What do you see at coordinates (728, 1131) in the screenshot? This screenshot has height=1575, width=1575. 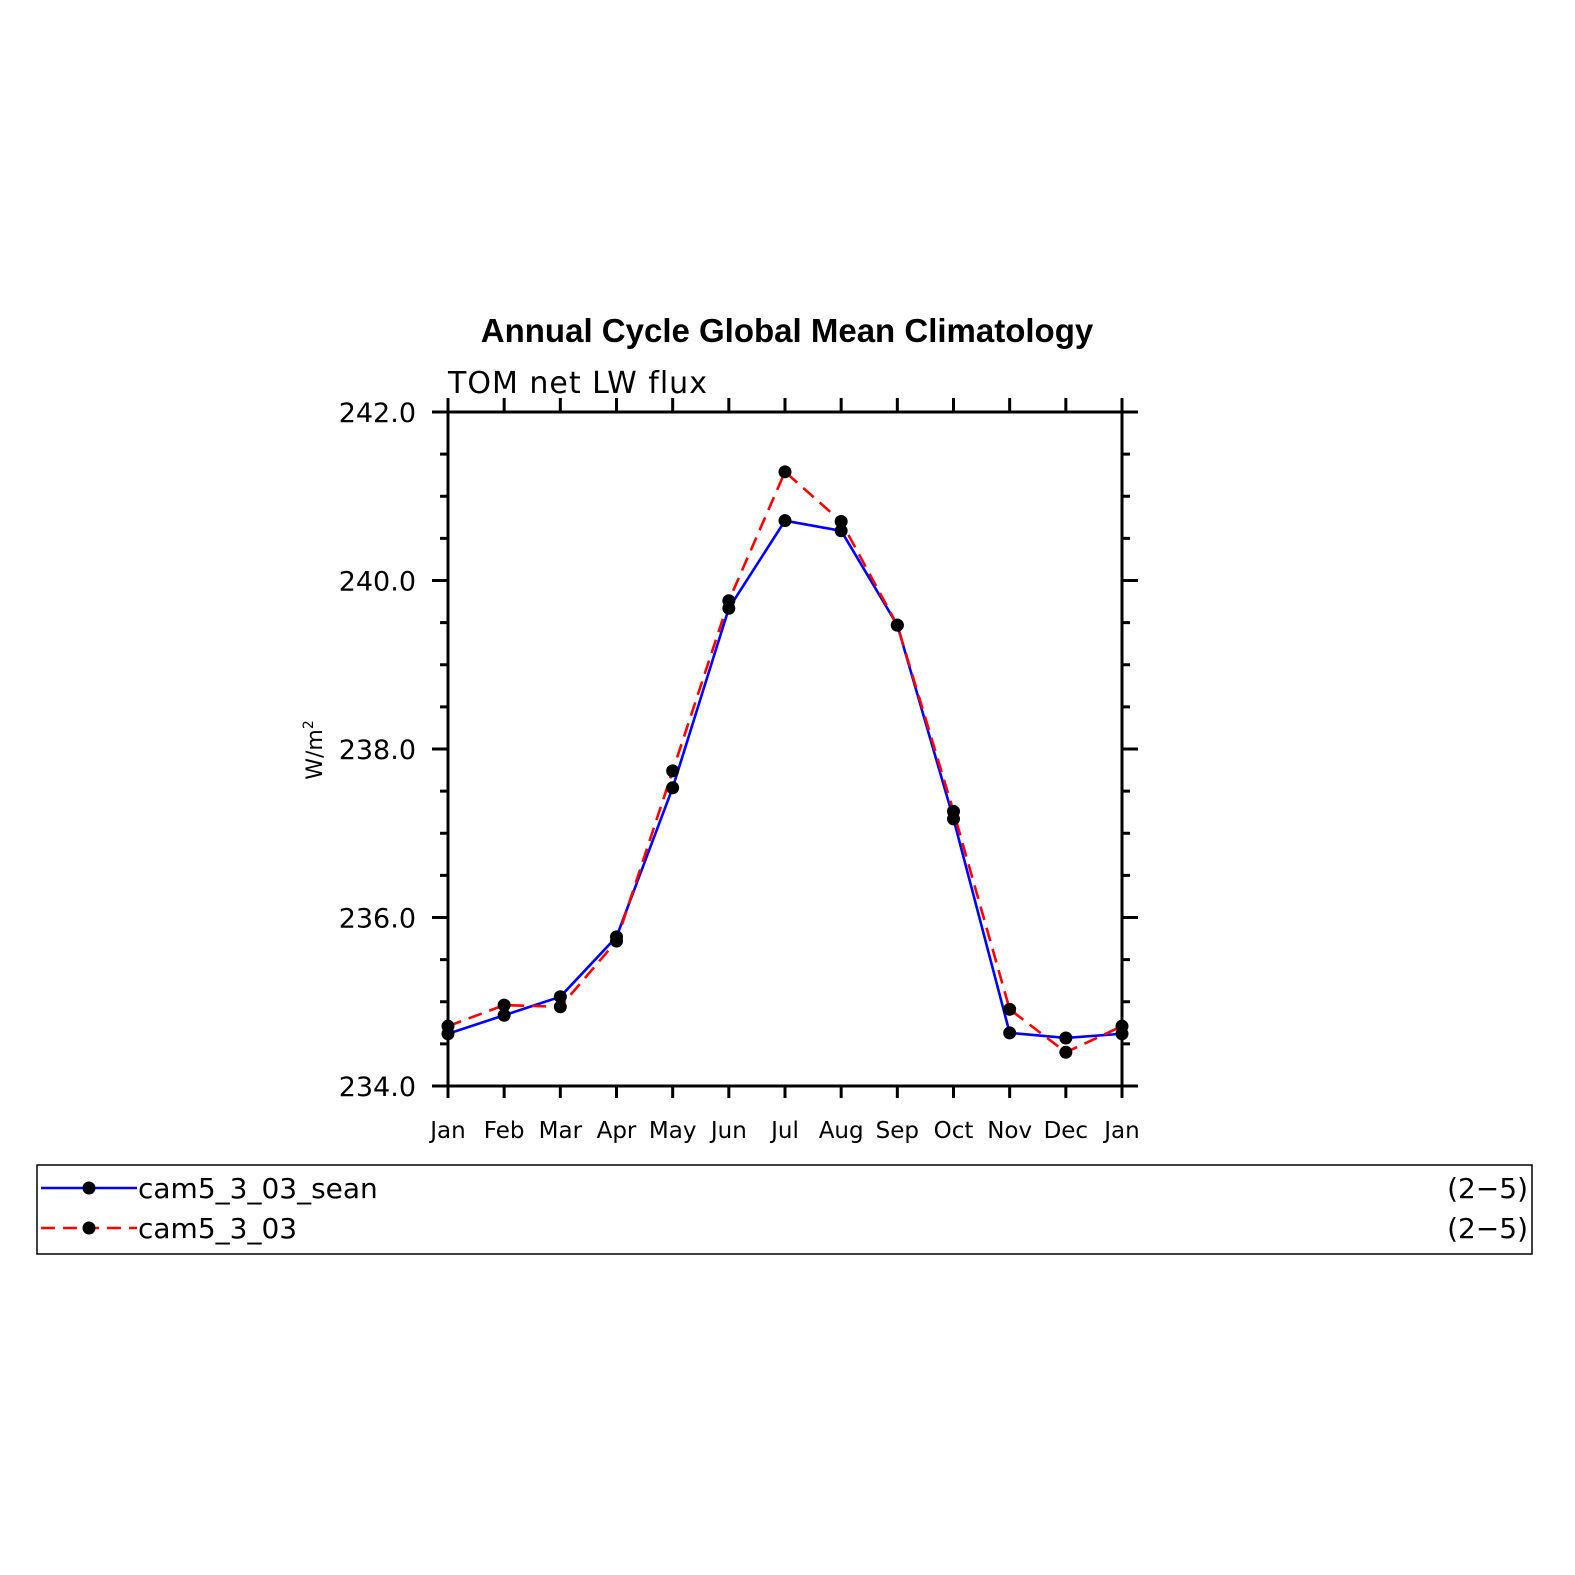 I see `x-tick-label: Jun` at bounding box center [728, 1131].